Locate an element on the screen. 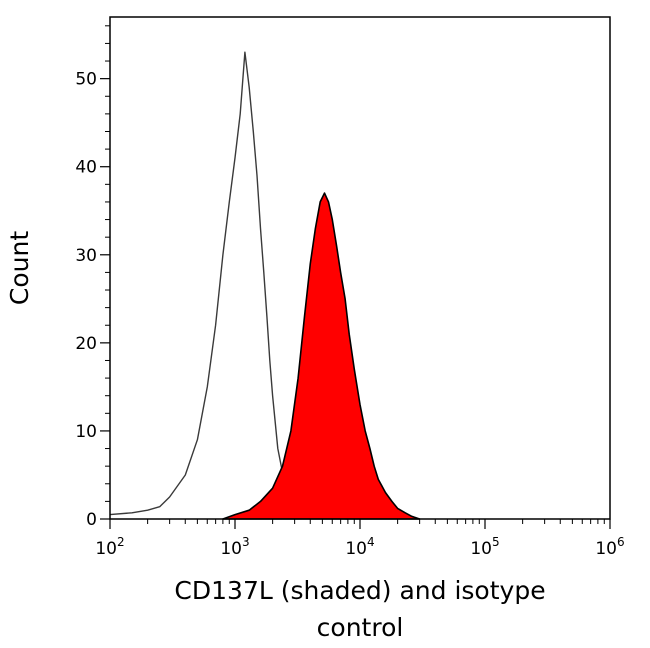 The height and width of the screenshot is (648, 650). x-tick-label: 10² is located at coordinates (109, 547).